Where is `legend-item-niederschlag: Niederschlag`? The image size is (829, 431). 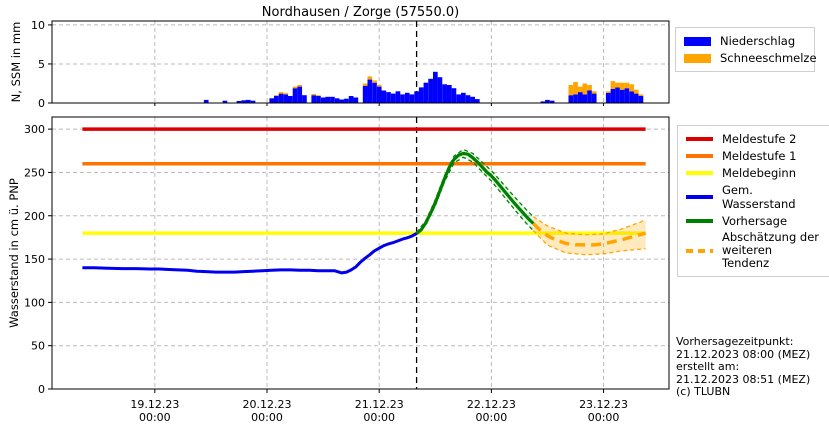 legend-item-niederschlag: Niederschlag is located at coordinates (745, 41).